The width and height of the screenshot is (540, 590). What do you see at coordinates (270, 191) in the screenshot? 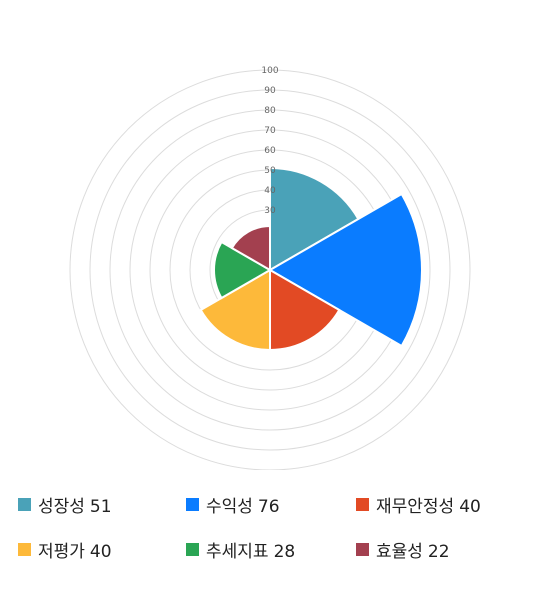
I see `tick-label-40: 40` at bounding box center [270, 191].